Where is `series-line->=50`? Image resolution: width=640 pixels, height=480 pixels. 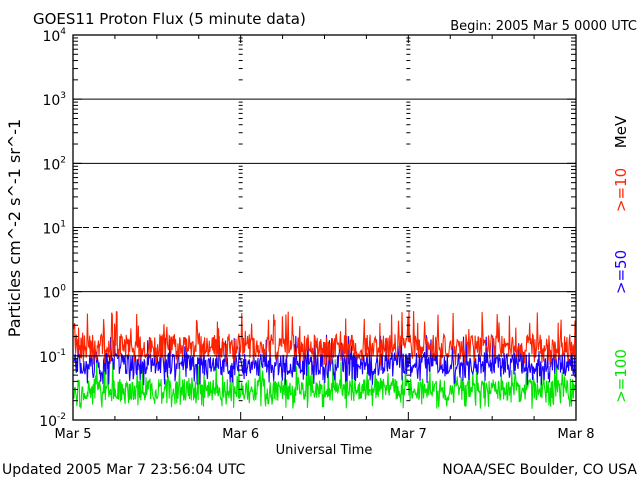
series-line->=50 is located at coordinates (324, 360).